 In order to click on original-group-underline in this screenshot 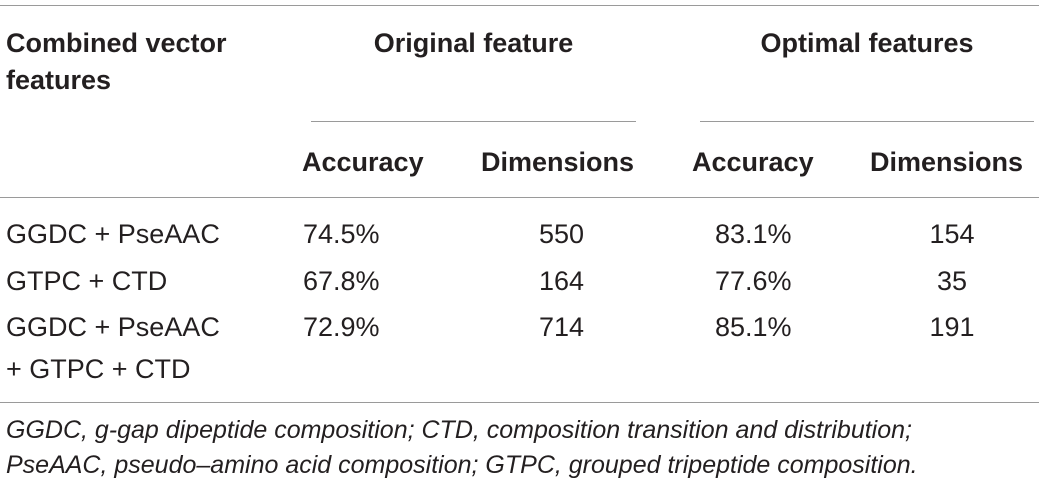, I will do `click(473, 121)`.